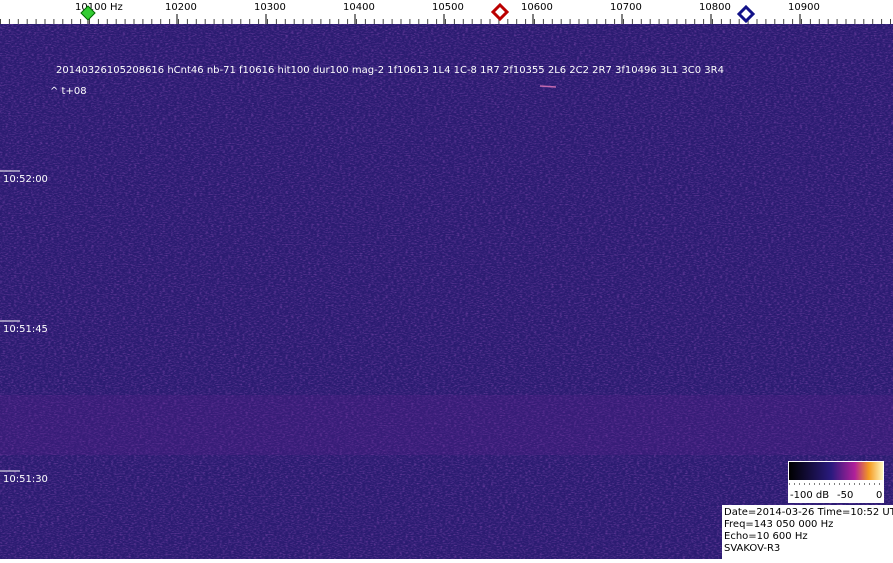  I want to click on tick-label: 10300, so click(270, 7).